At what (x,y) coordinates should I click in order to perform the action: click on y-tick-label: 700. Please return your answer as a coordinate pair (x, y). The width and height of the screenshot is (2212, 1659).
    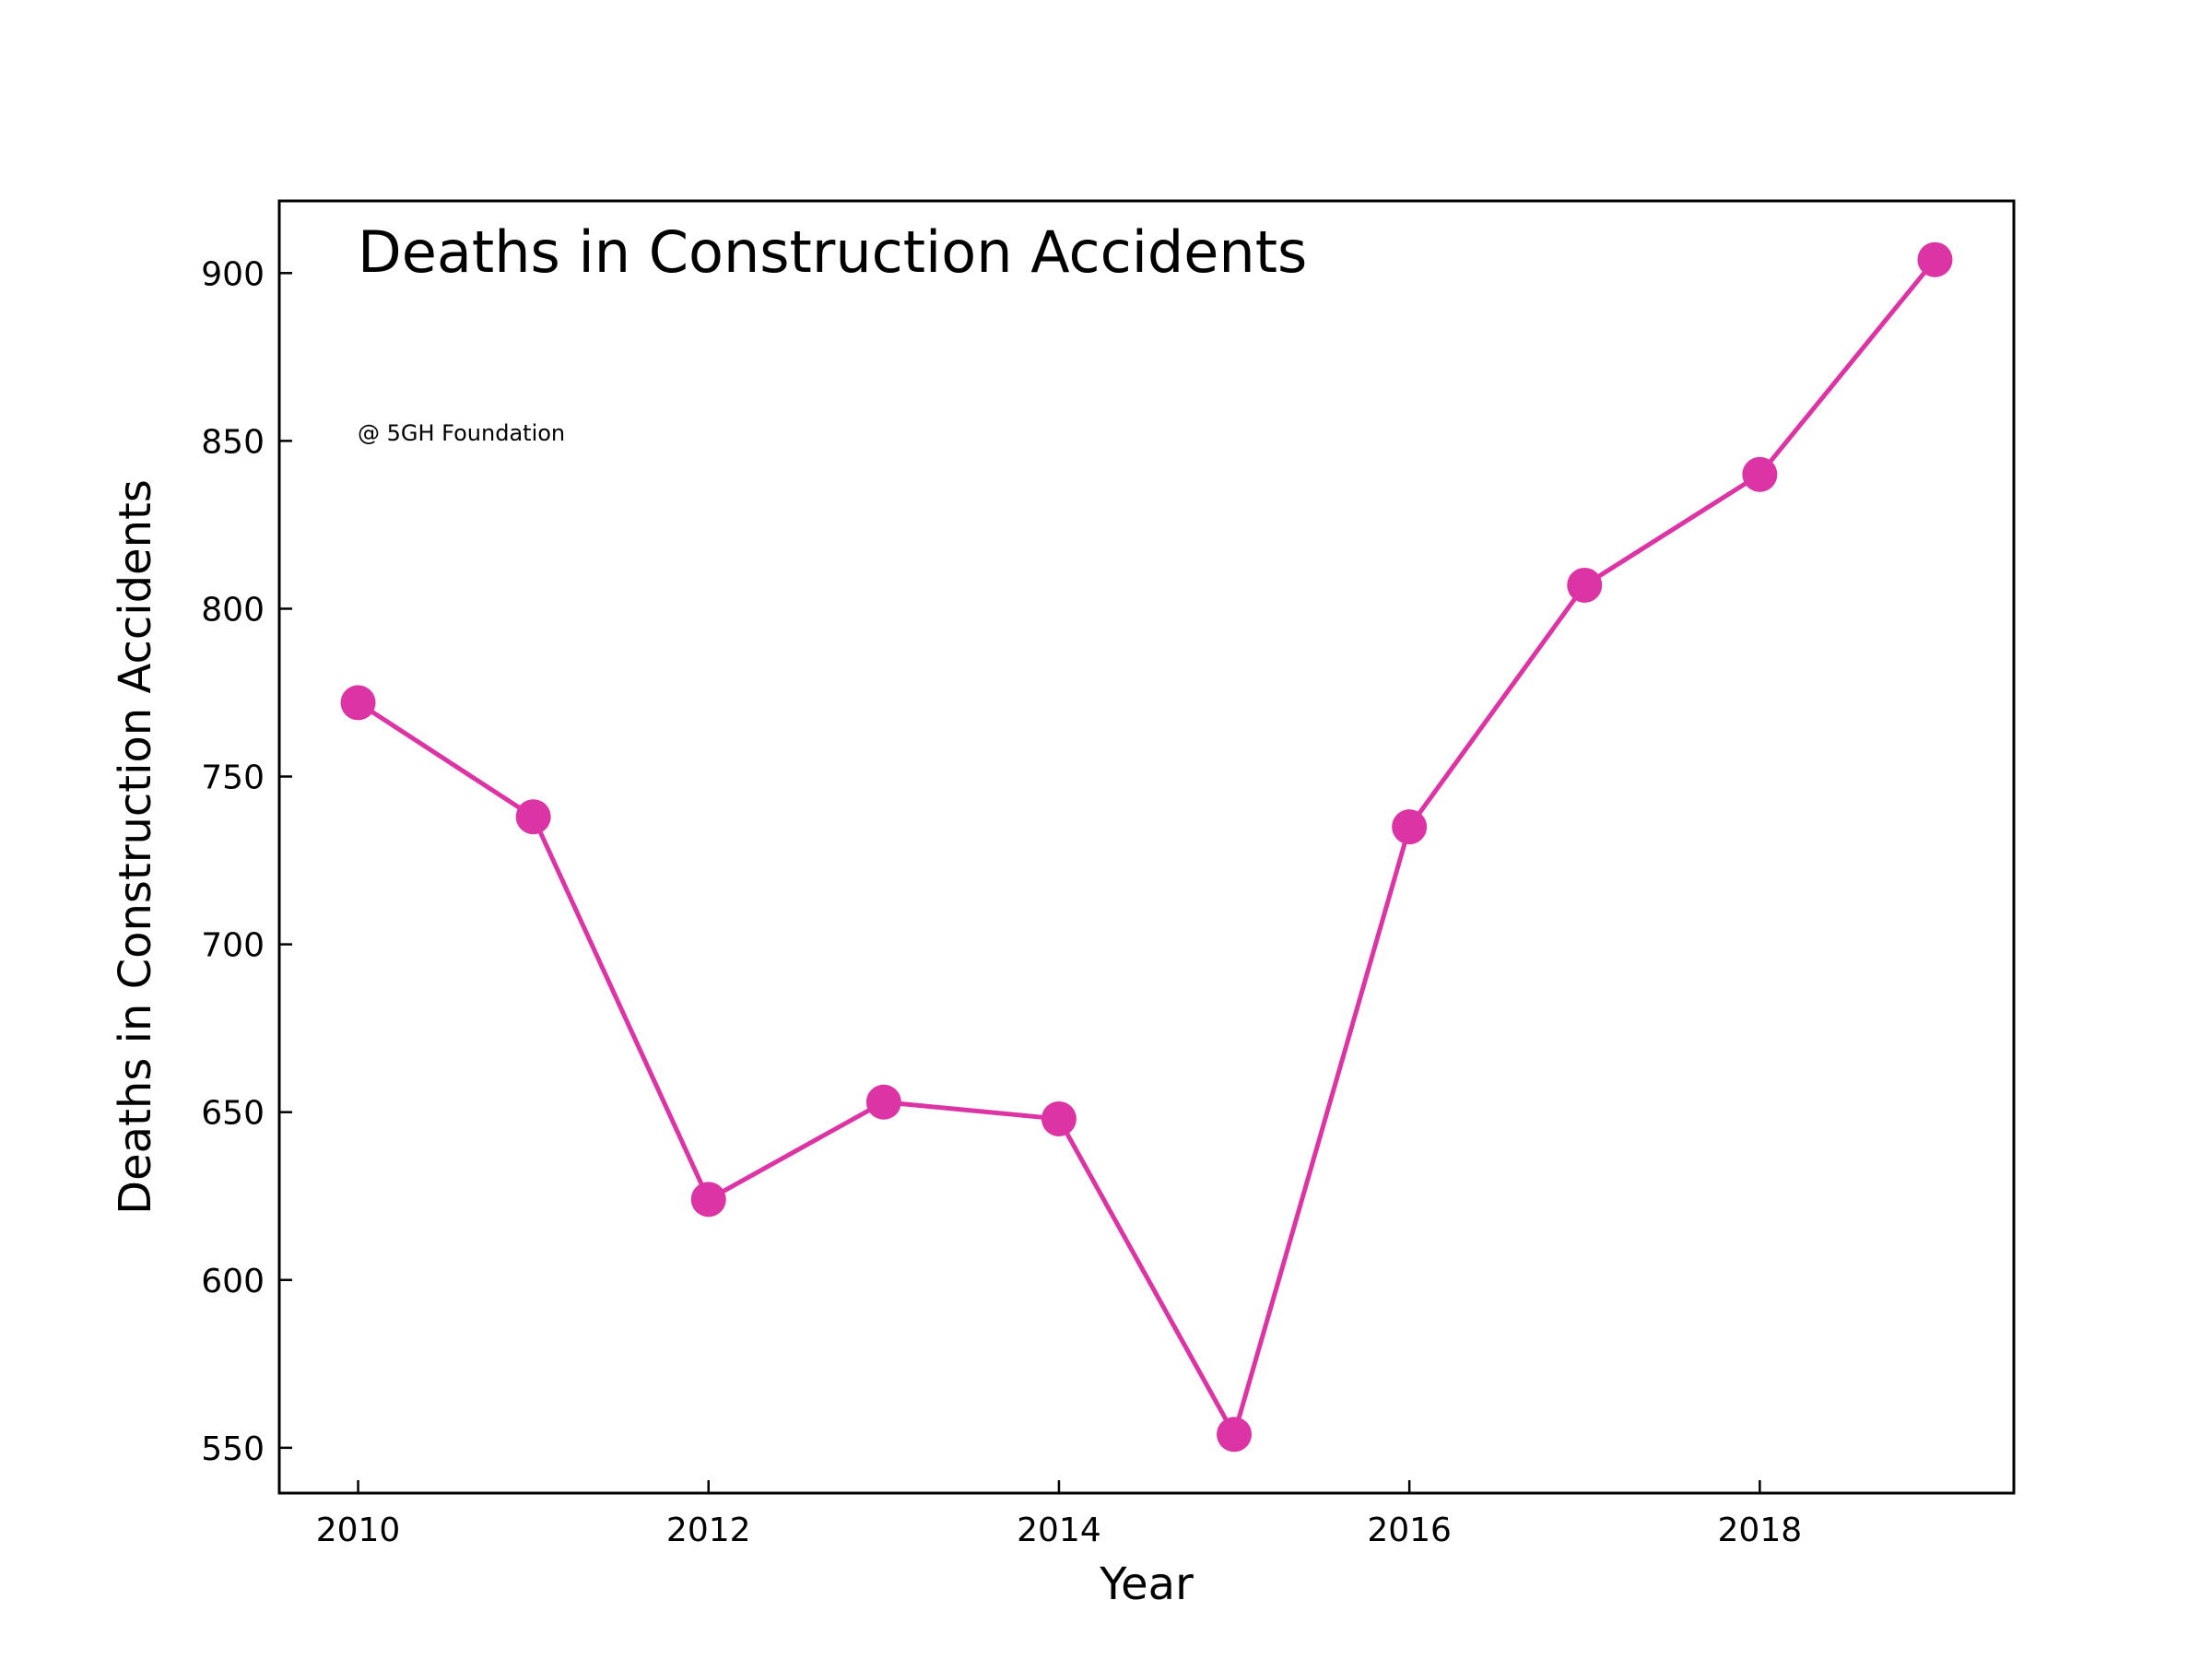
    Looking at the image, I should click on (233, 946).